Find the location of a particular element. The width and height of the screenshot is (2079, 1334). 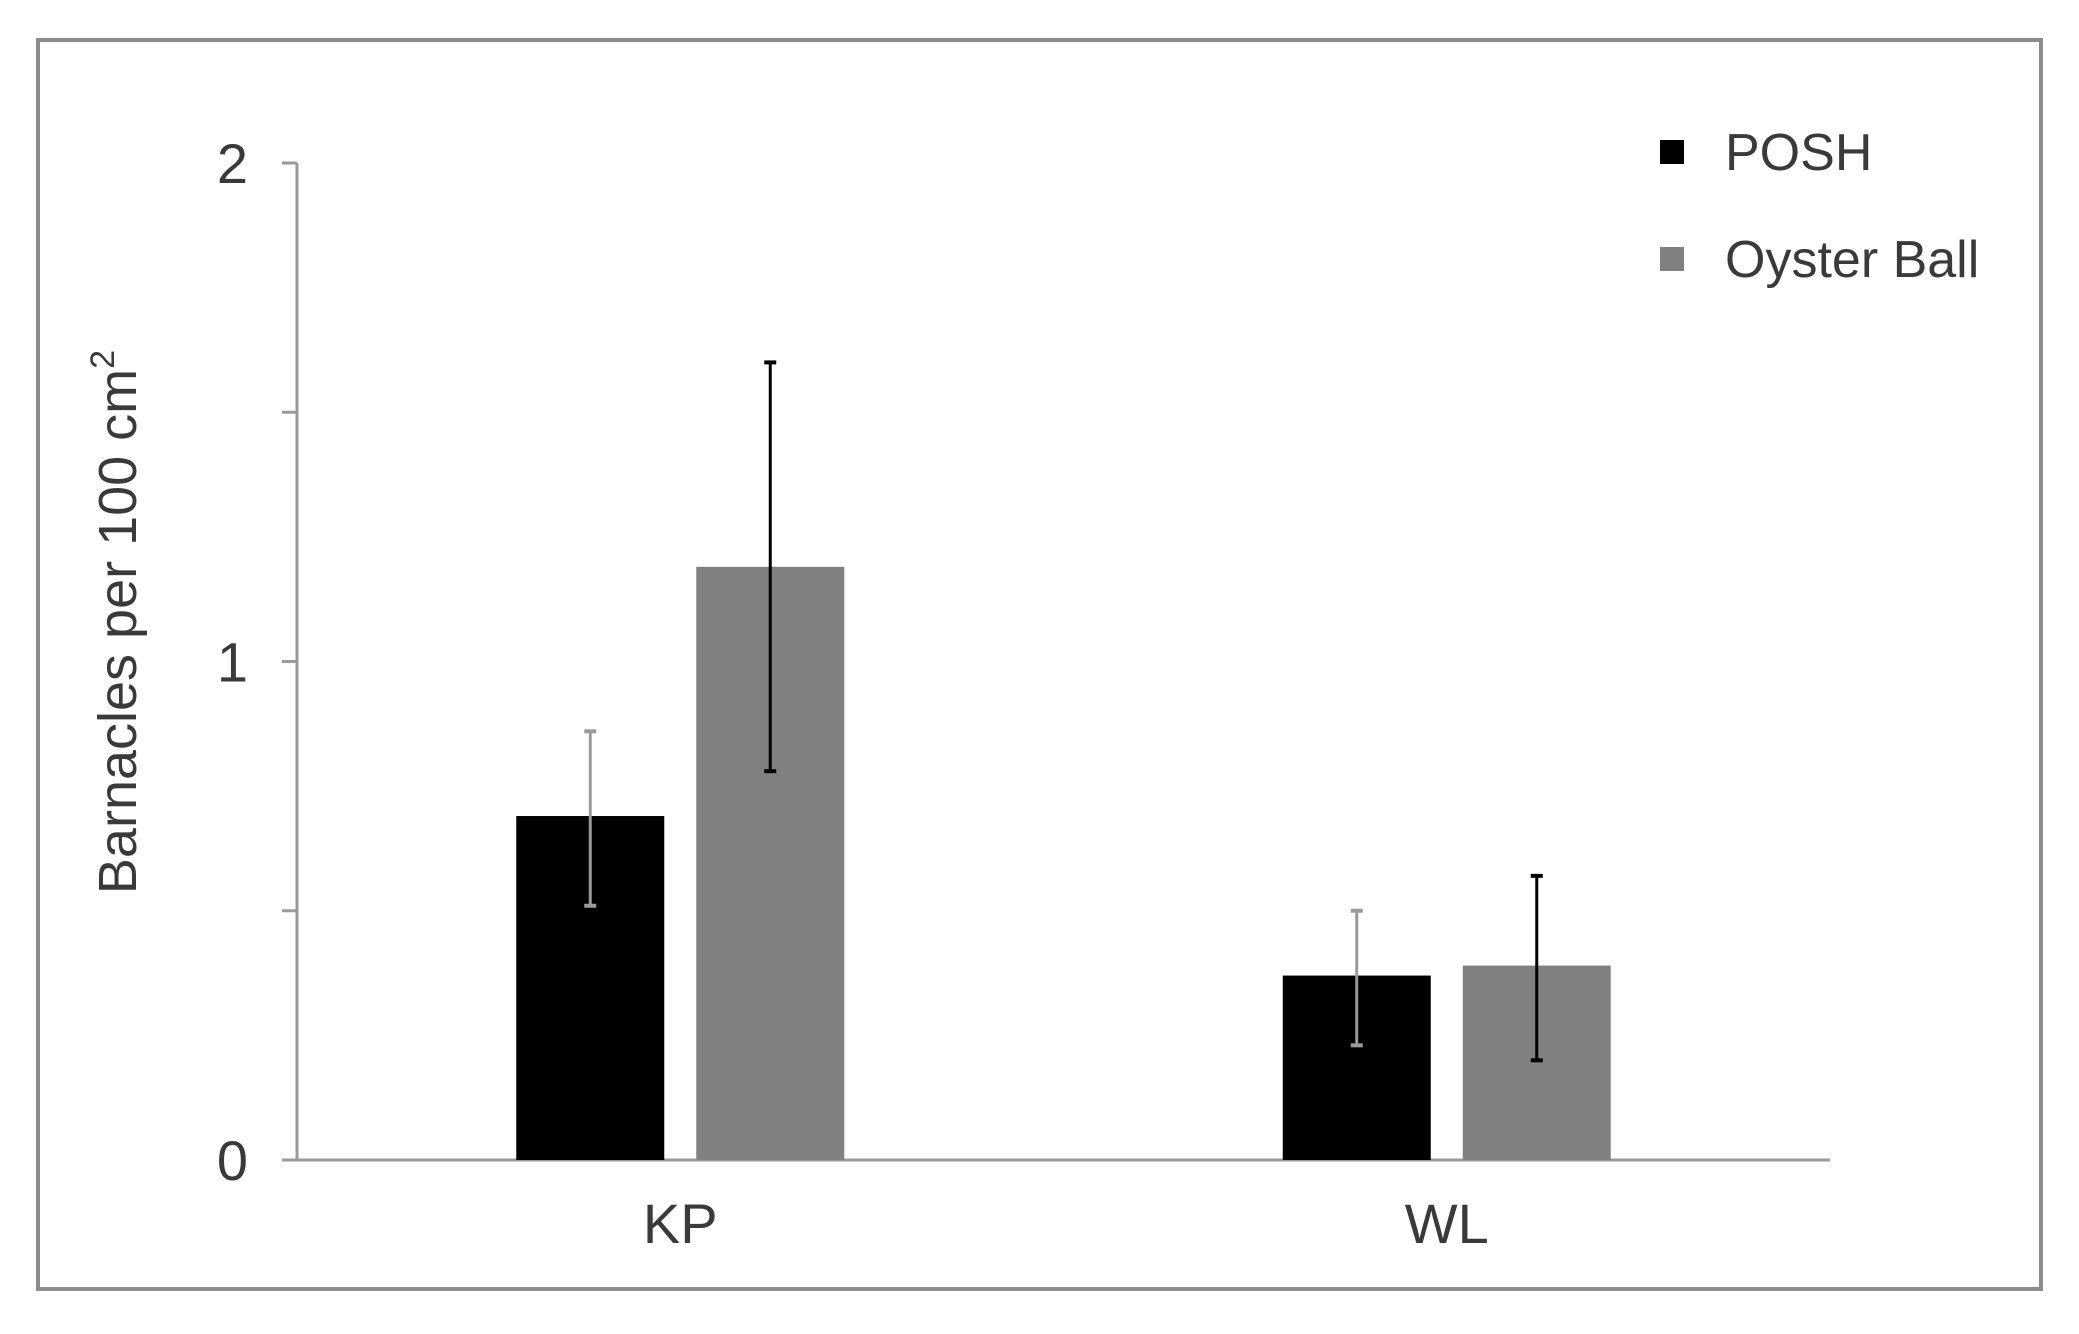

legend-label: Oyster Ball is located at coordinates (1852, 260).